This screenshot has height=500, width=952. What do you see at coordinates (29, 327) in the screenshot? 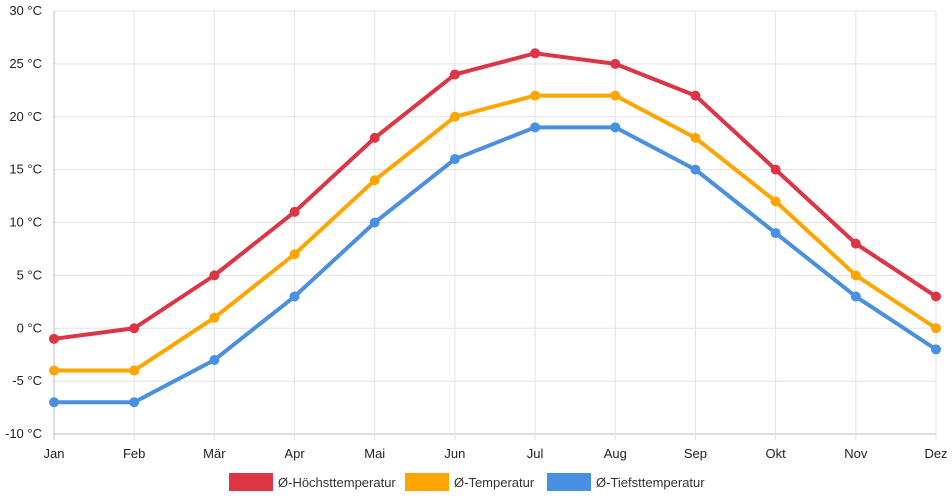
I see `y-tick-label: 0 °C` at bounding box center [29, 327].